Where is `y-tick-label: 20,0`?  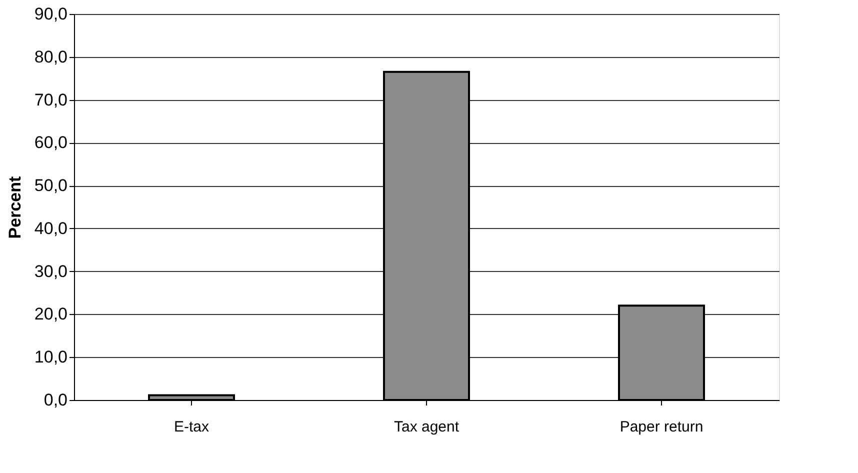 y-tick-label: 20,0 is located at coordinates (51, 314).